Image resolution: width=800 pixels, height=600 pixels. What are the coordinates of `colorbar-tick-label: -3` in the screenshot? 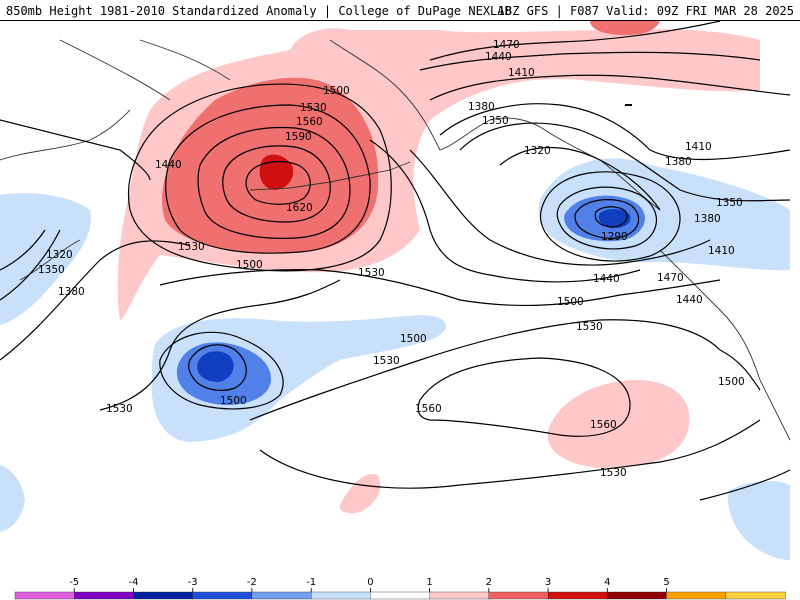 It's located at (193, 582).